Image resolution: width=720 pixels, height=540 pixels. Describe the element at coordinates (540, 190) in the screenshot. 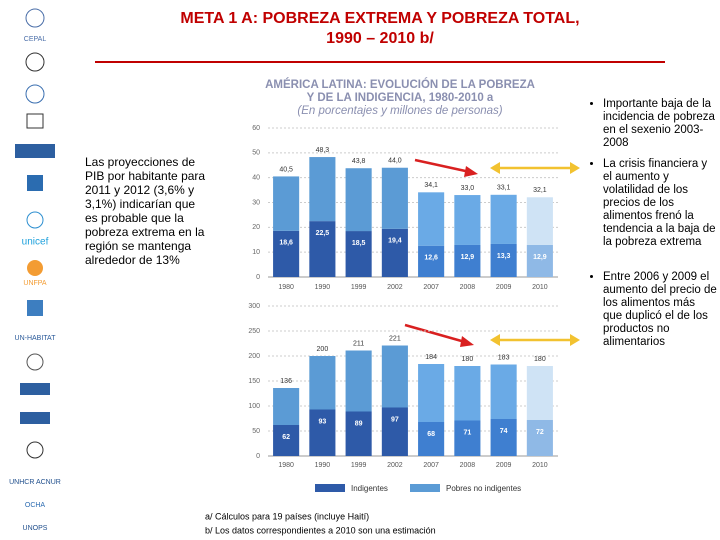

I see `total-label: 32,1` at that location.